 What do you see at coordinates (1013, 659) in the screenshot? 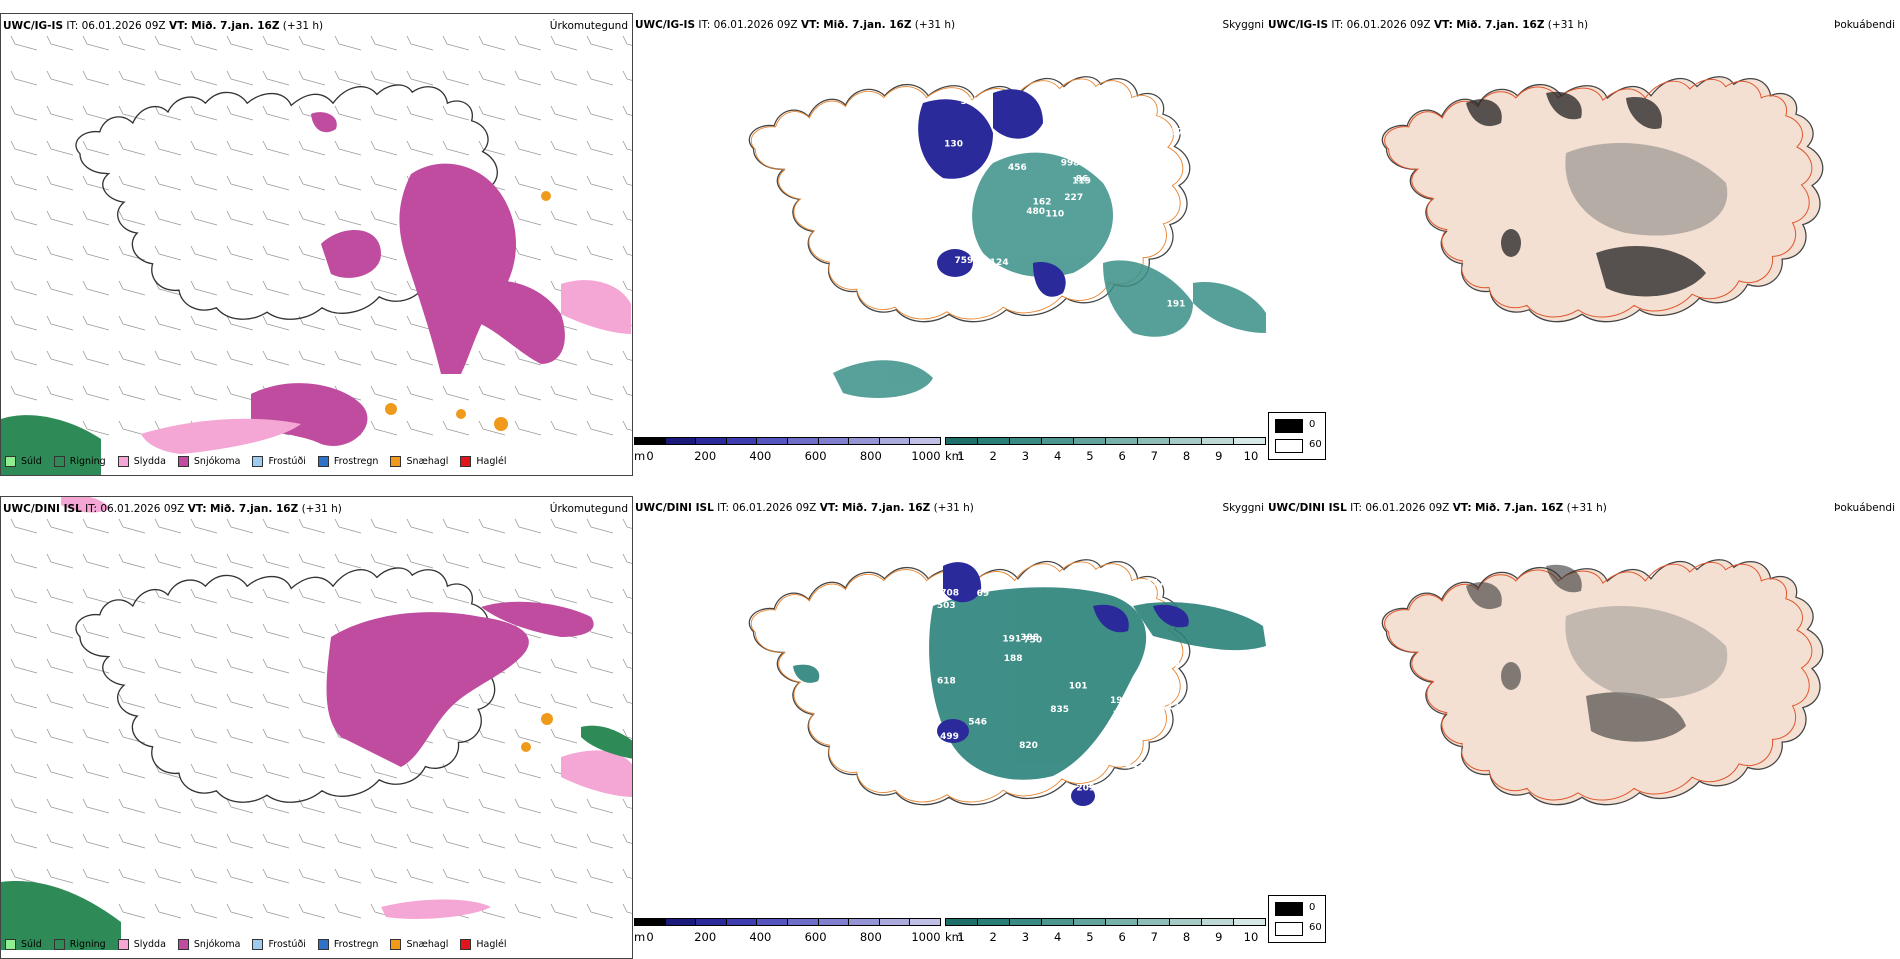
I see `map-value-label: 188` at bounding box center [1013, 659].